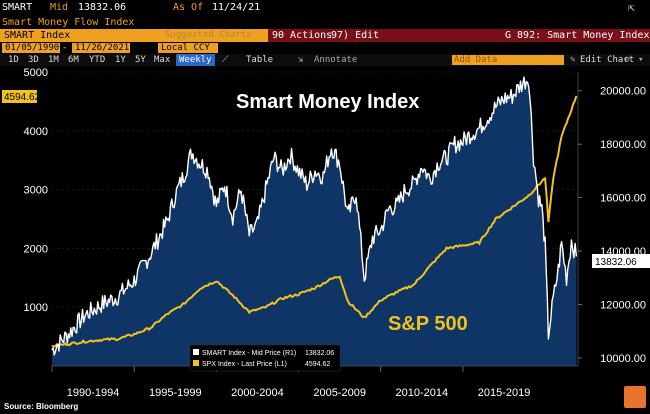 The width and height of the screenshot is (650, 414). I want to click on period-1m: 1M, so click(53, 60).